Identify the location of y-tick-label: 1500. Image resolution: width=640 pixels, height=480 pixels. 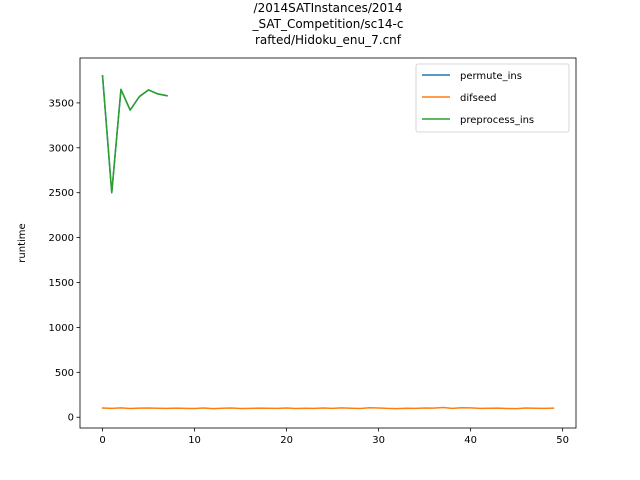
(61, 283).